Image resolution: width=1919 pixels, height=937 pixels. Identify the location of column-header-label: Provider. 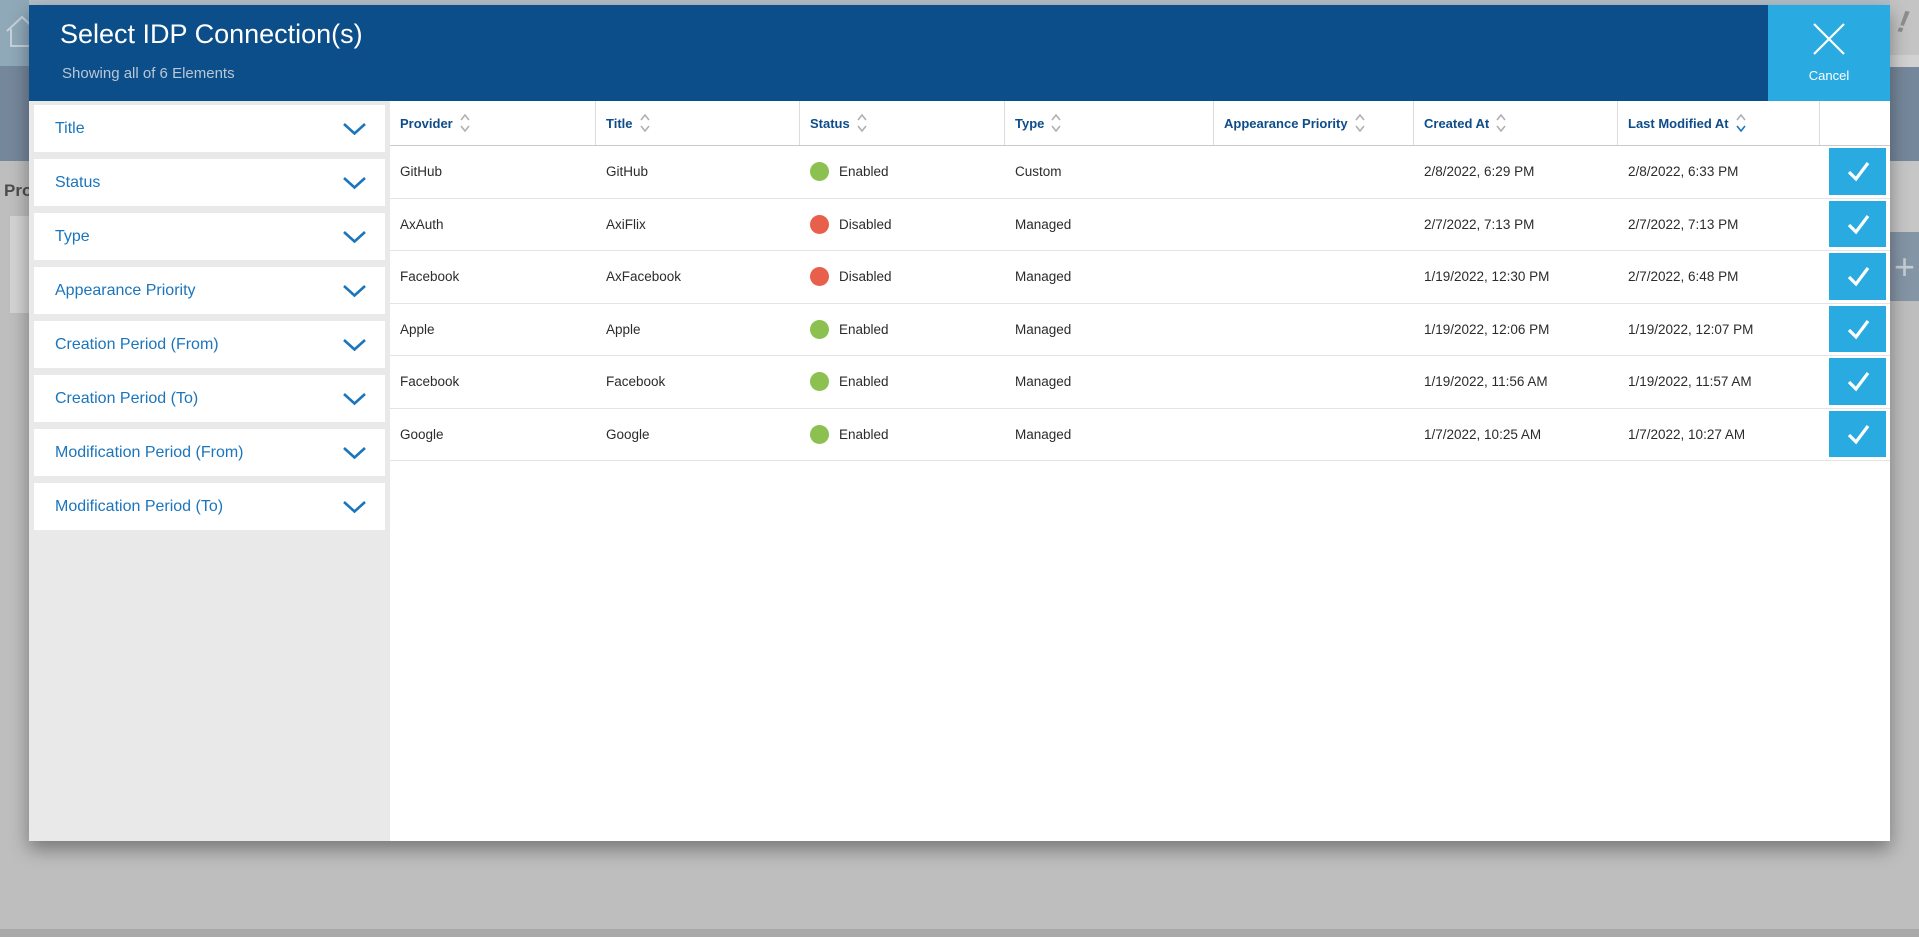
(426, 123).